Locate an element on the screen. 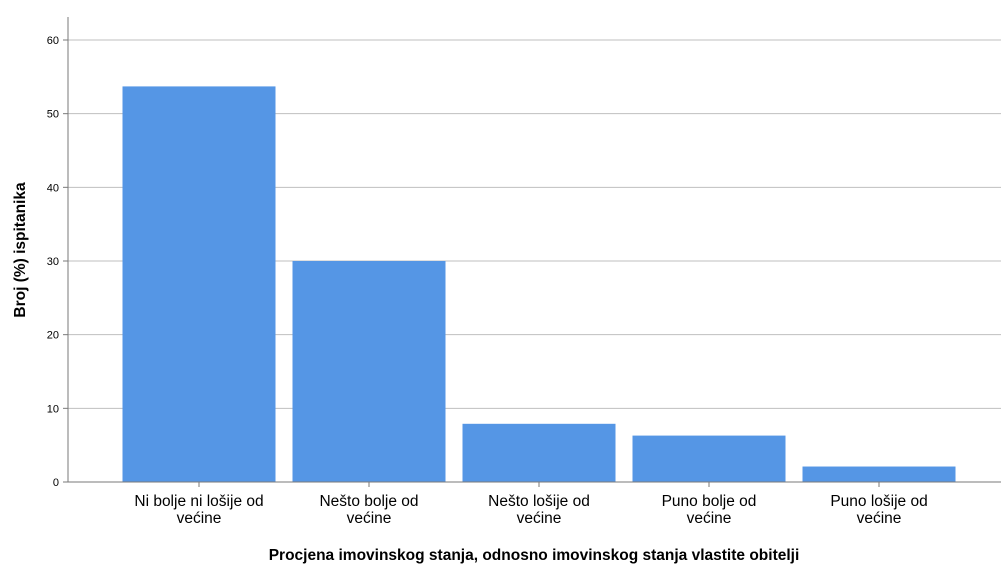 This screenshot has width=1001, height=570. y-tick-label: 20 is located at coordinates (53, 336).